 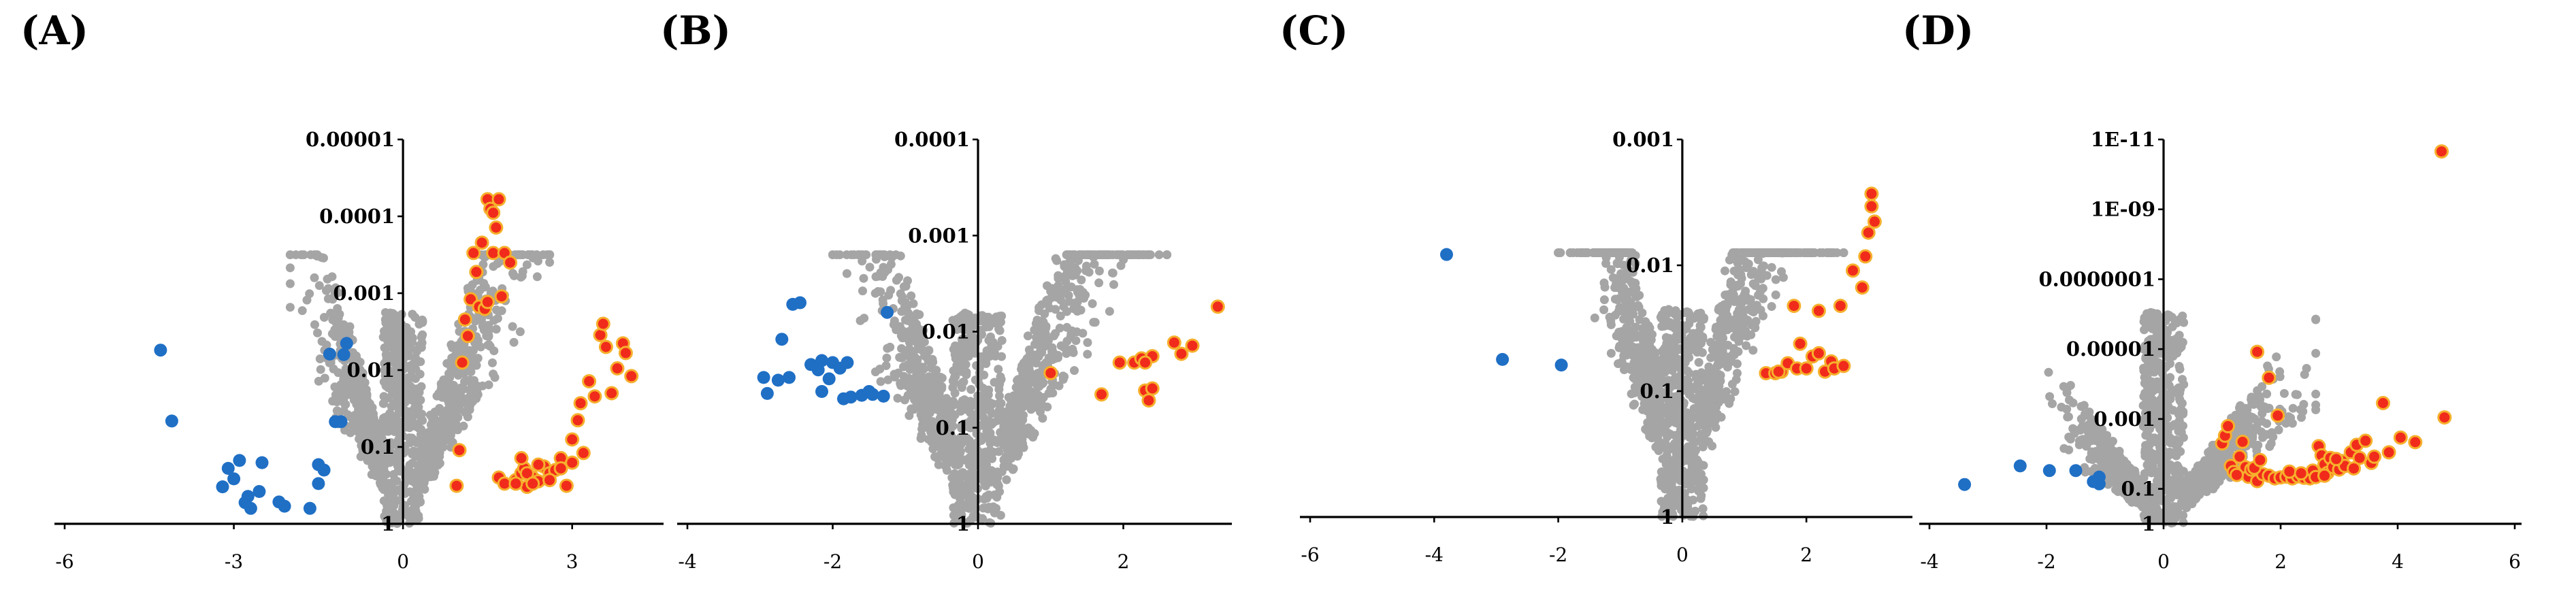 What do you see at coordinates (1558, 555) in the screenshot?
I see `x-tick-label: -2` at bounding box center [1558, 555].